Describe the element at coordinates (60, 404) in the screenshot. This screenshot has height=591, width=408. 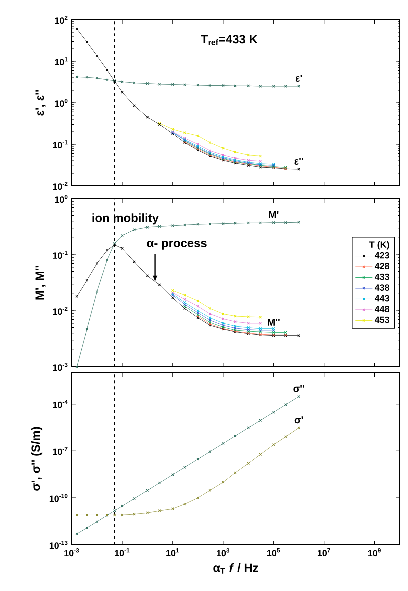
I see `y-tick-label: 10$^{-4}$` at that location.